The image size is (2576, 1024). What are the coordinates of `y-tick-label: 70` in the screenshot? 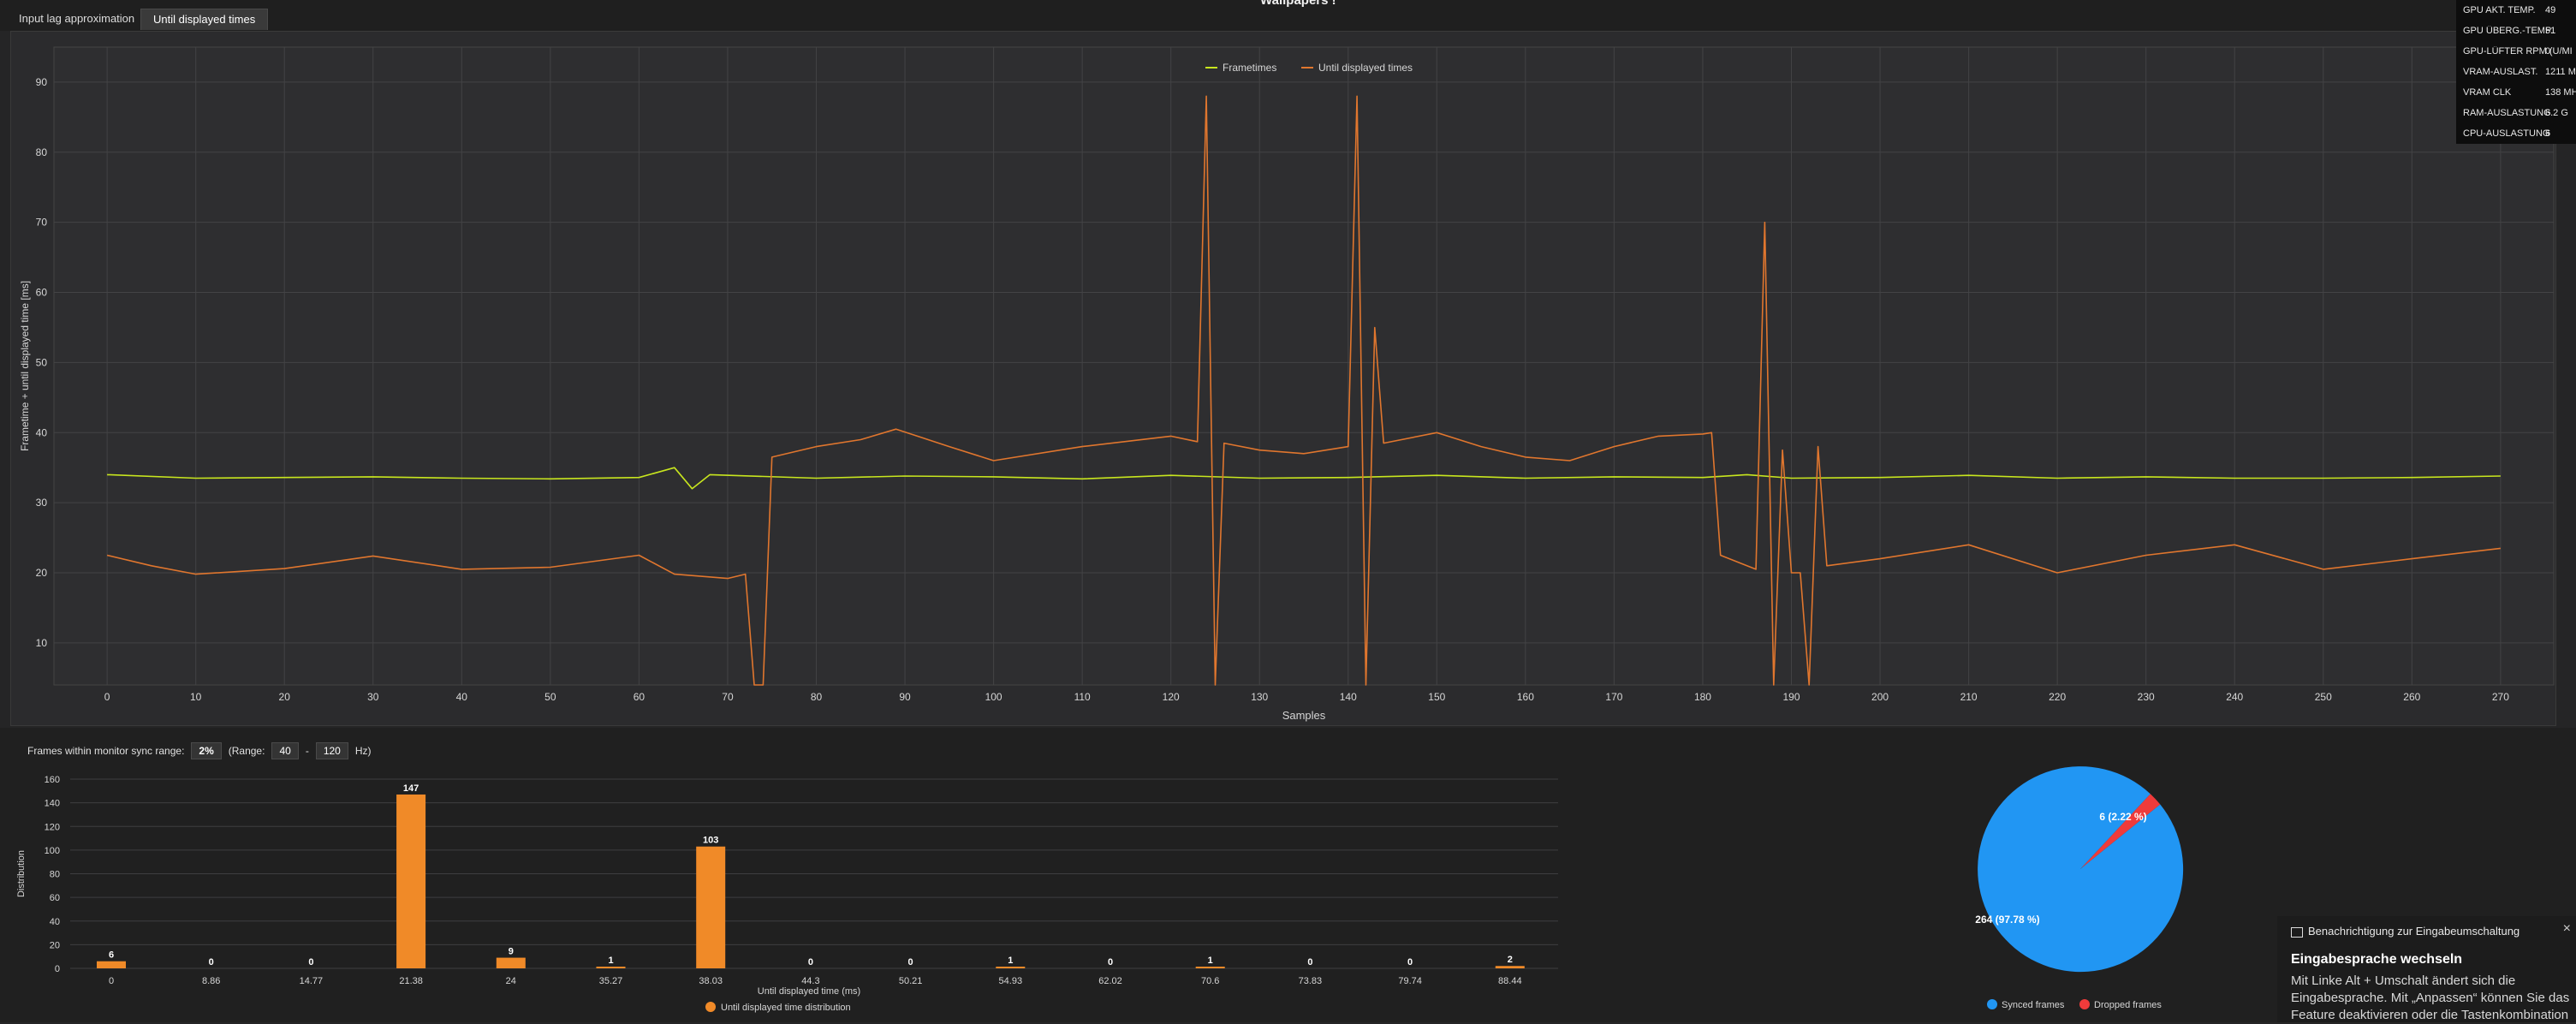 It's located at (42, 223).